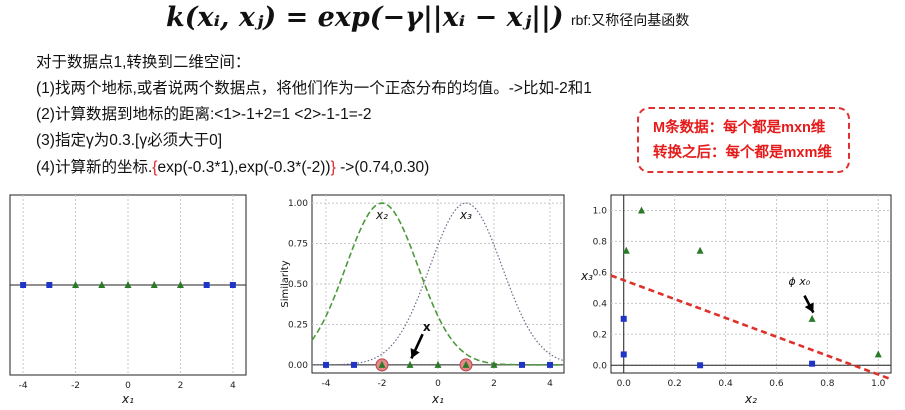  I want to click on step-4-expression: exp(-0.3*1),exp(-0.3*(-2)), so click(244, 167).